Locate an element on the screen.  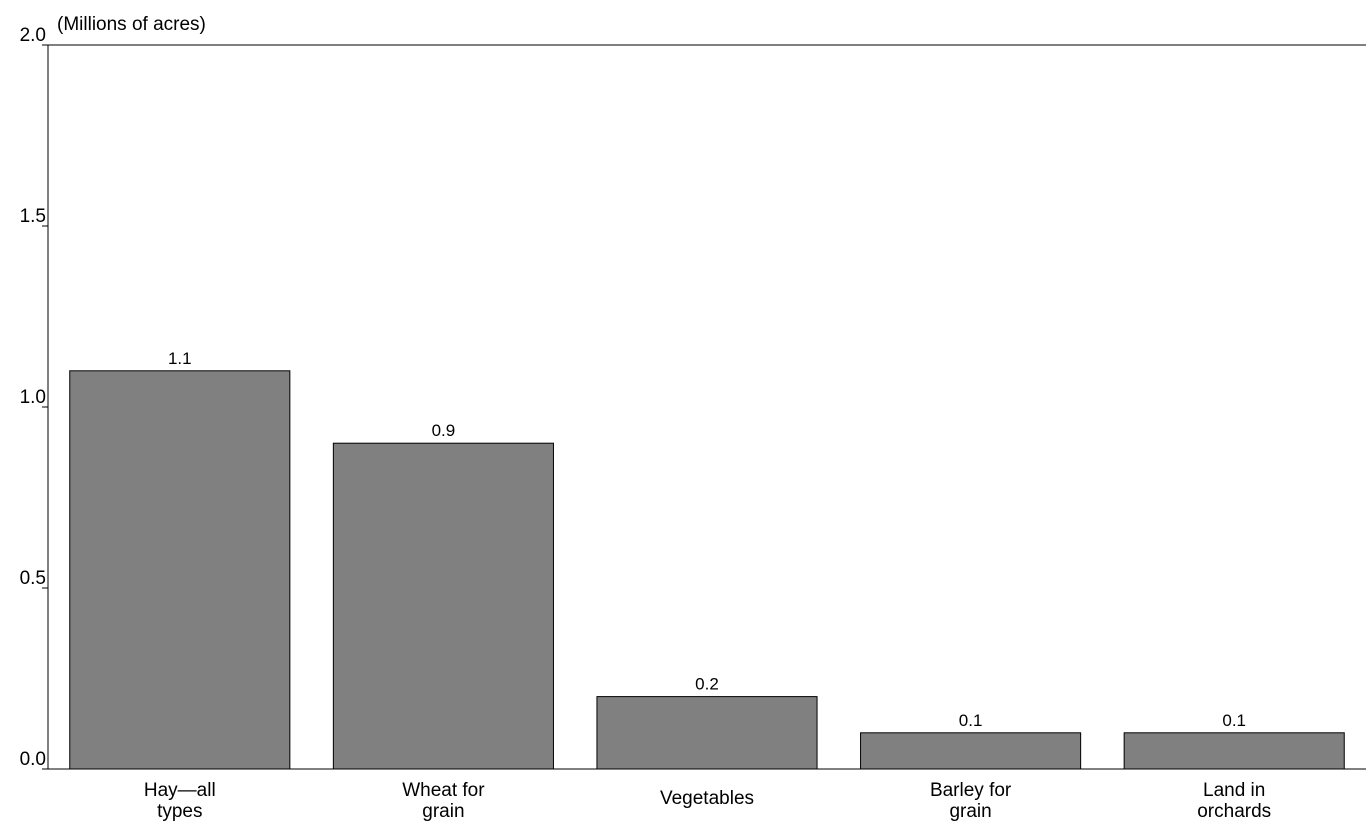
x-category-label: Hay—all is located at coordinates (180, 790).